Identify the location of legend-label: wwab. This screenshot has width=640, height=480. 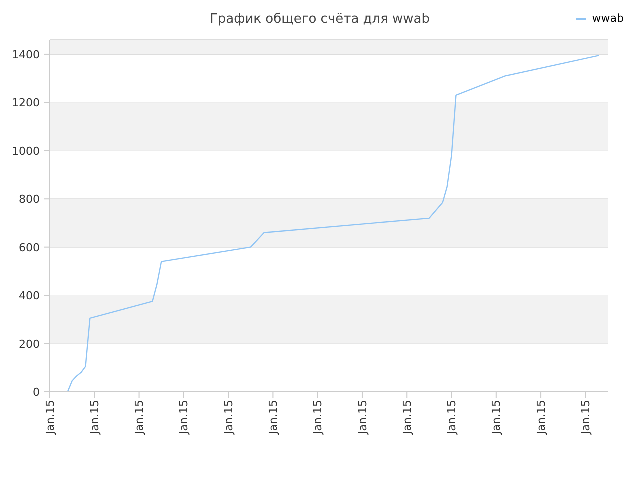
(608, 18).